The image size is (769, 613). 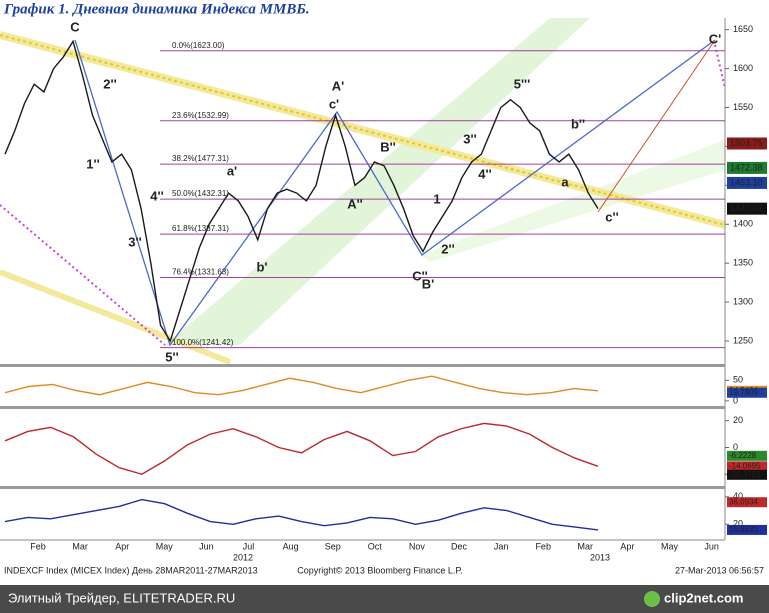 What do you see at coordinates (459, 546) in the screenshot?
I see `x-tick-label: Dec` at bounding box center [459, 546].